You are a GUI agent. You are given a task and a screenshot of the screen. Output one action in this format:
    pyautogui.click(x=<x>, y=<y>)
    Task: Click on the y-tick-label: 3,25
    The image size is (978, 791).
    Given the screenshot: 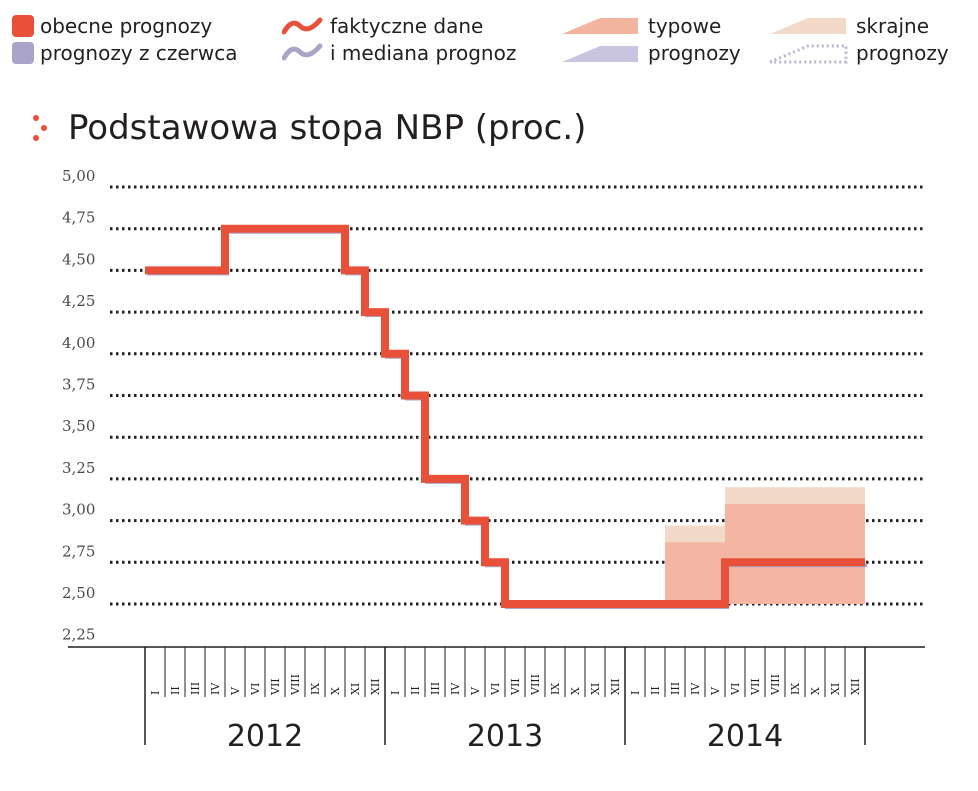 What is the action you would take?
    pyautogui.click(x=78, y=468)
    